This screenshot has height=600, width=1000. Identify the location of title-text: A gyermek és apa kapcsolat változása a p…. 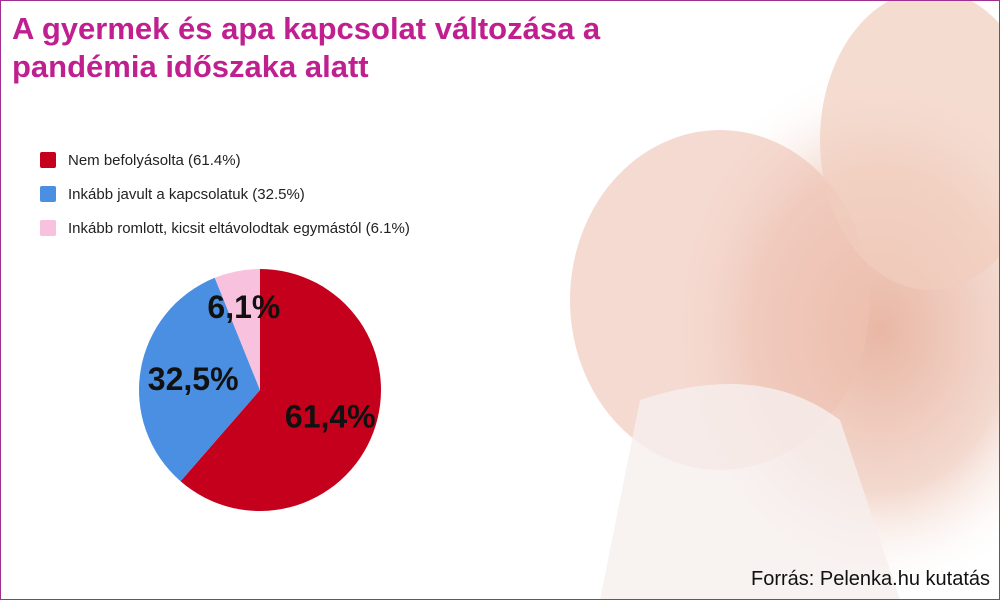
(306, 47).